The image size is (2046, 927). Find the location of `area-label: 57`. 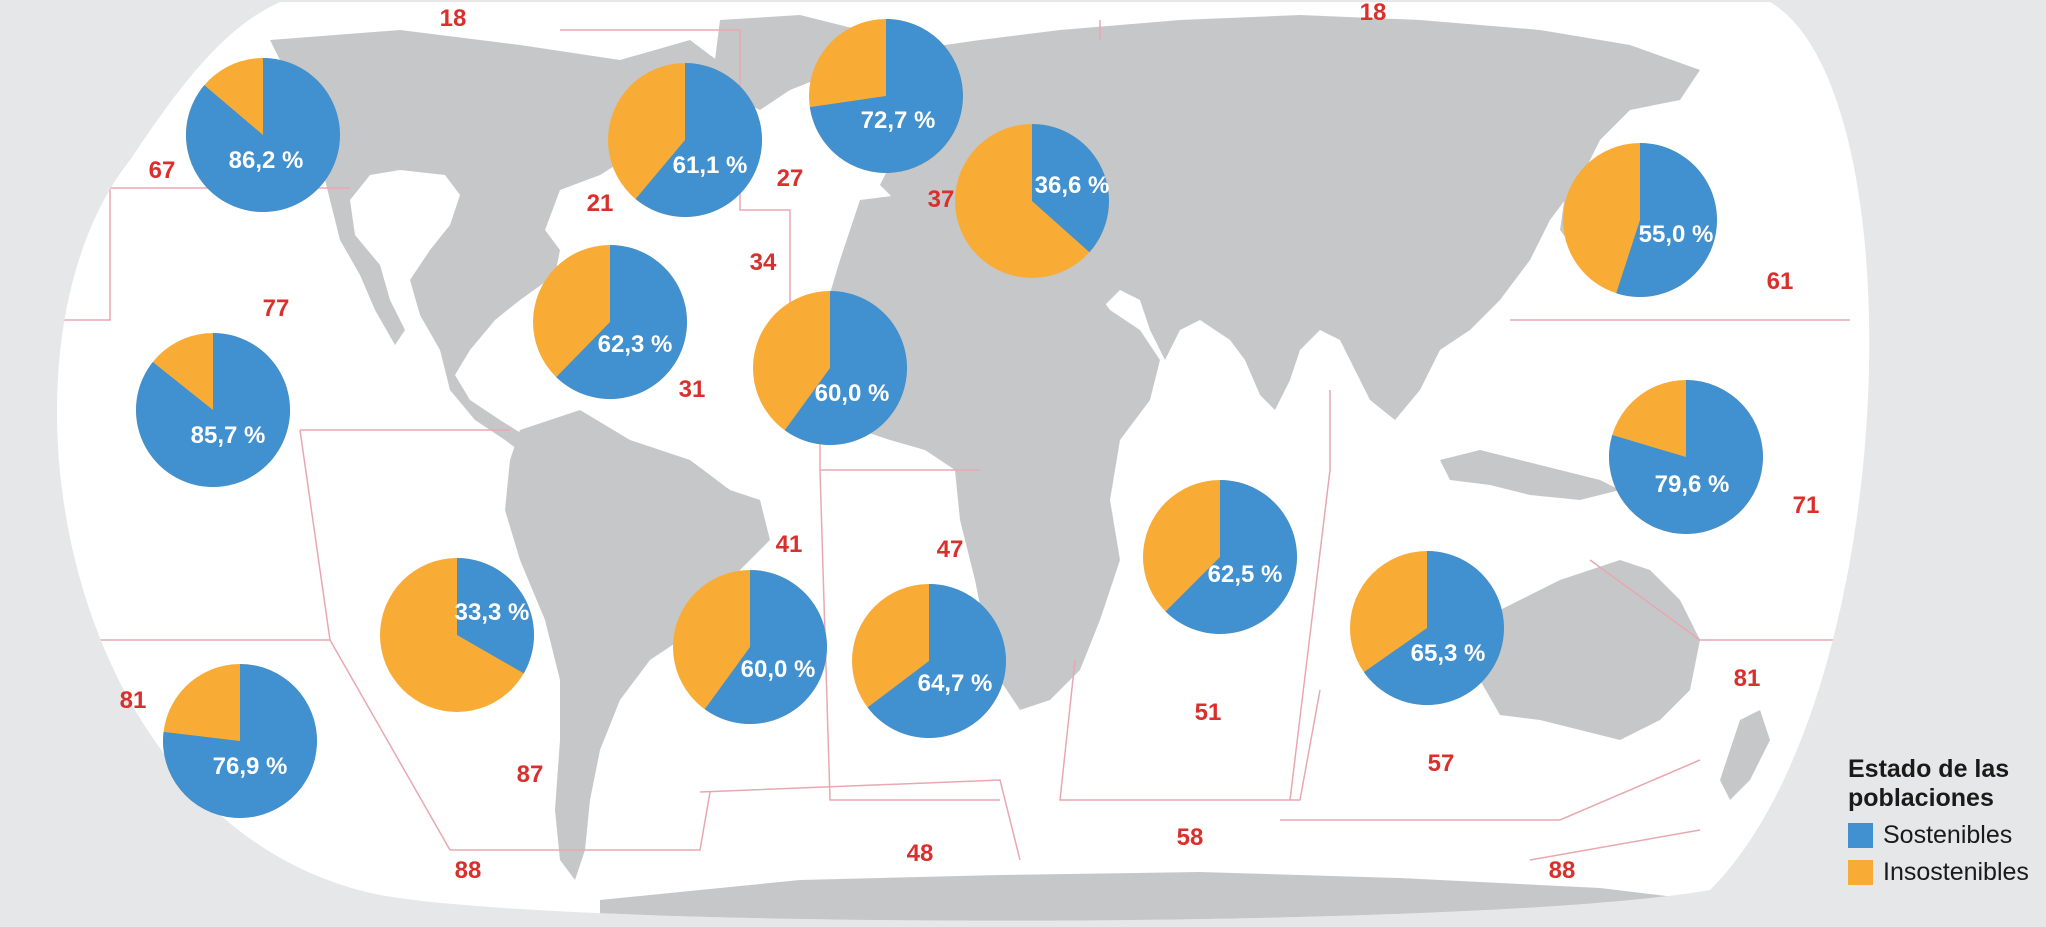

area-label: 57 is located at coordinates (1441, 763).